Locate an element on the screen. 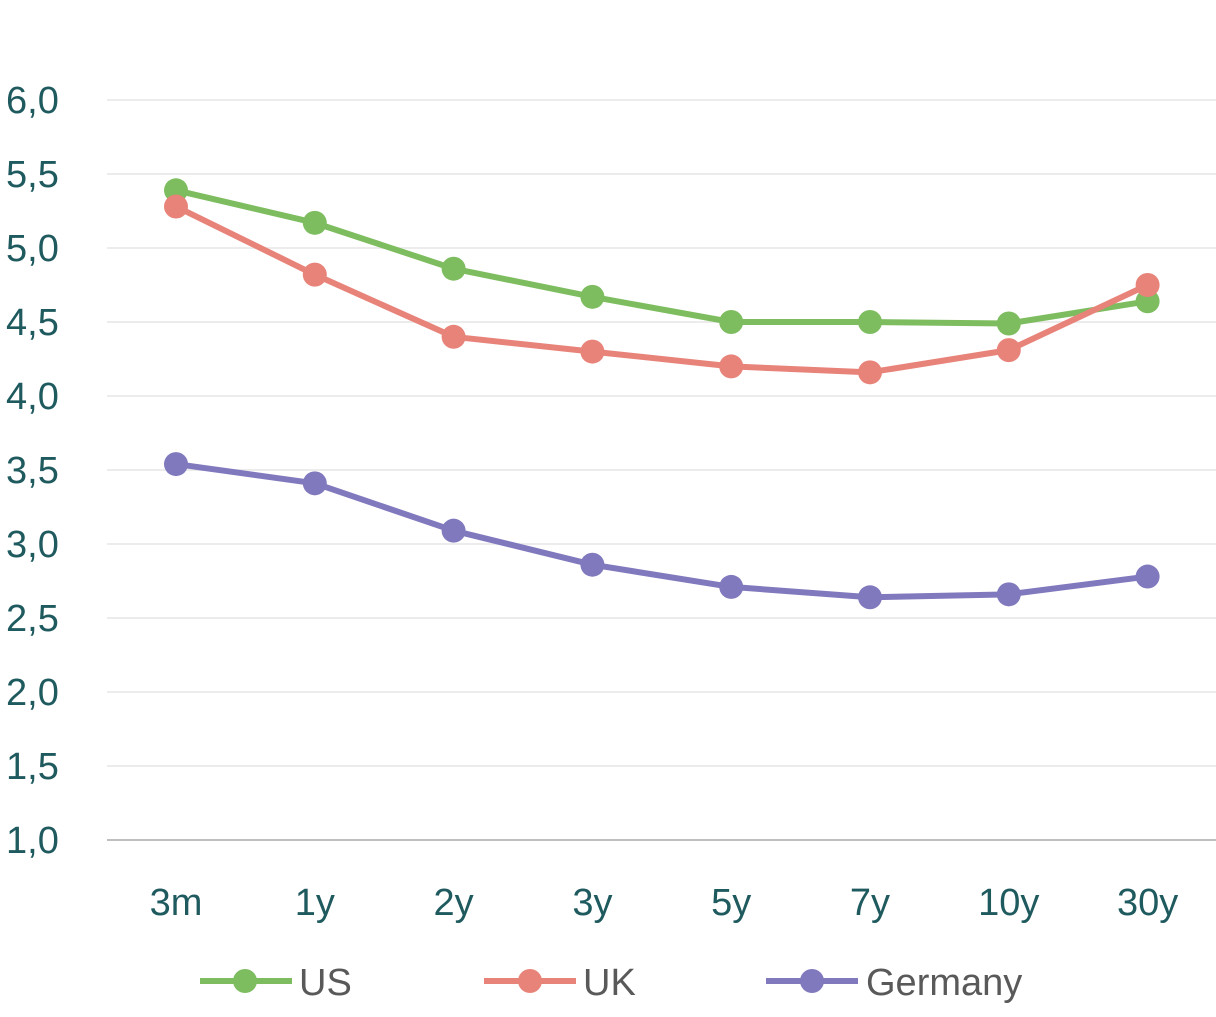  y-tick-label: 4,5 is located at coordinates (32, 323).